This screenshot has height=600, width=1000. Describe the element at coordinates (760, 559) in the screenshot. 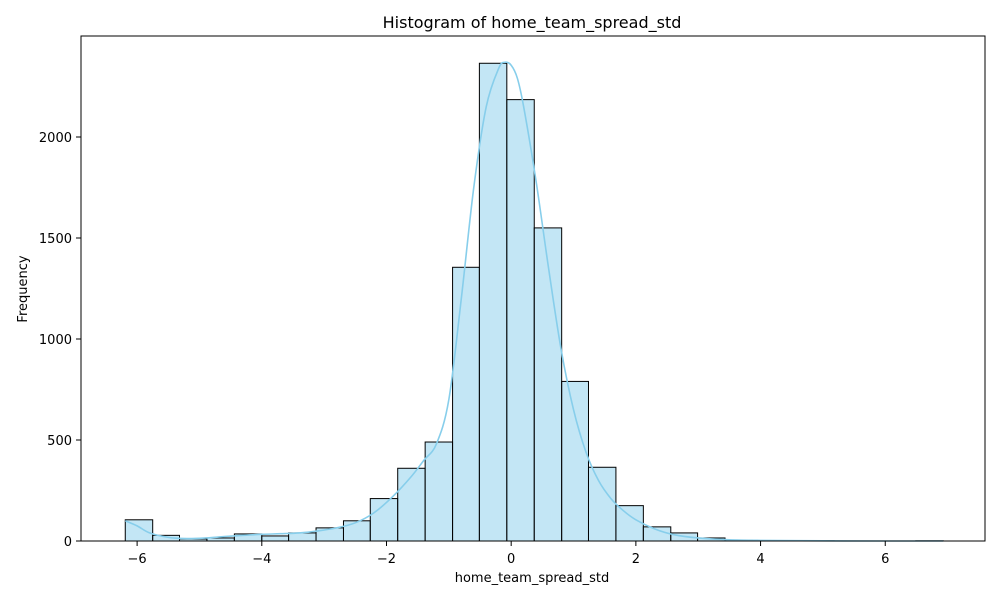

I see `x-tick-label: 4` at that location.